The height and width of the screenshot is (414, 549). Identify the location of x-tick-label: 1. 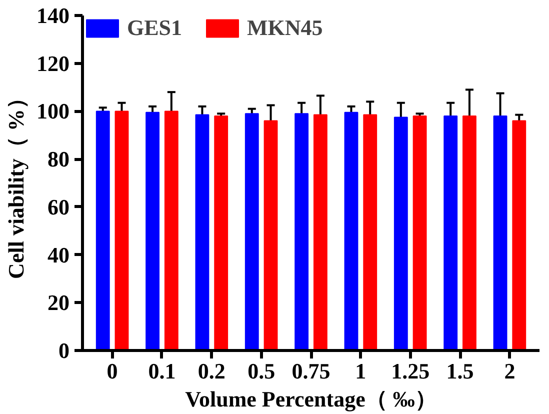
(360, 371).